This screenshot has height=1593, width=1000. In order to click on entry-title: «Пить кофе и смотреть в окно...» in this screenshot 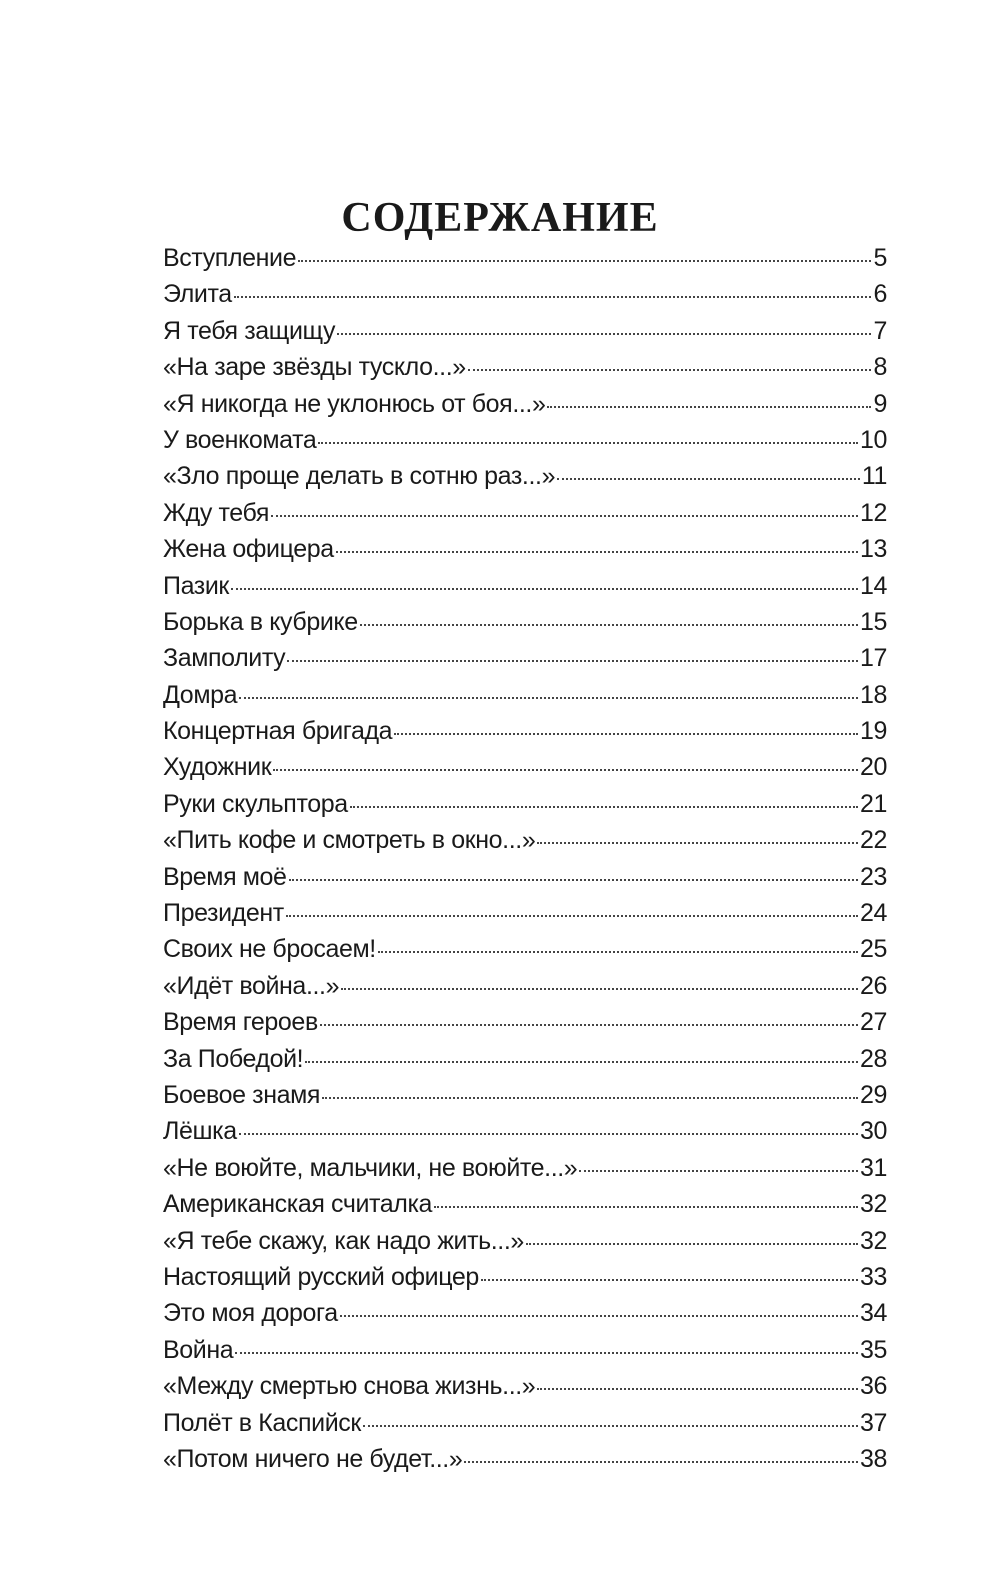, I will do `click(349, 840)`.